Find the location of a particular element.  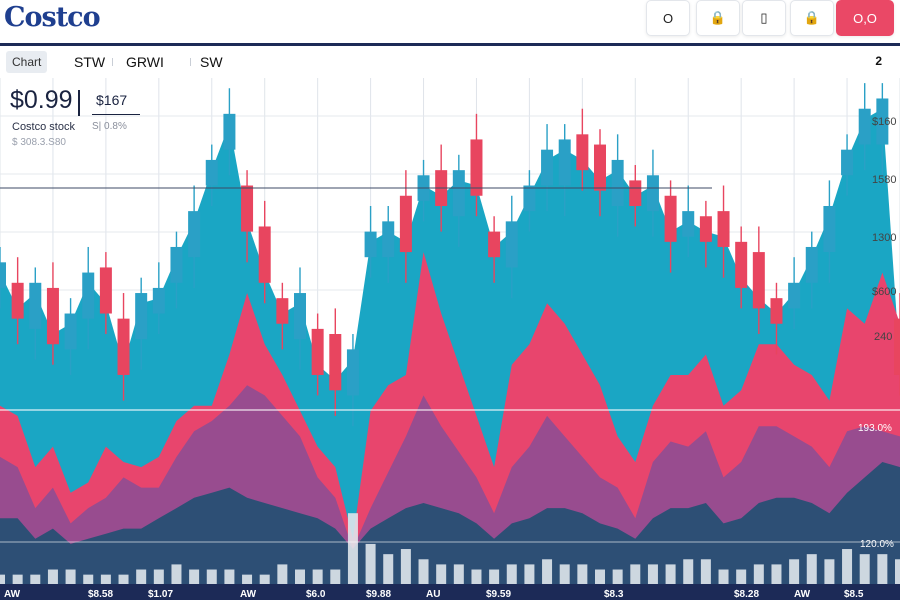

tab-stw: STW is located at coordinates (90, 62).